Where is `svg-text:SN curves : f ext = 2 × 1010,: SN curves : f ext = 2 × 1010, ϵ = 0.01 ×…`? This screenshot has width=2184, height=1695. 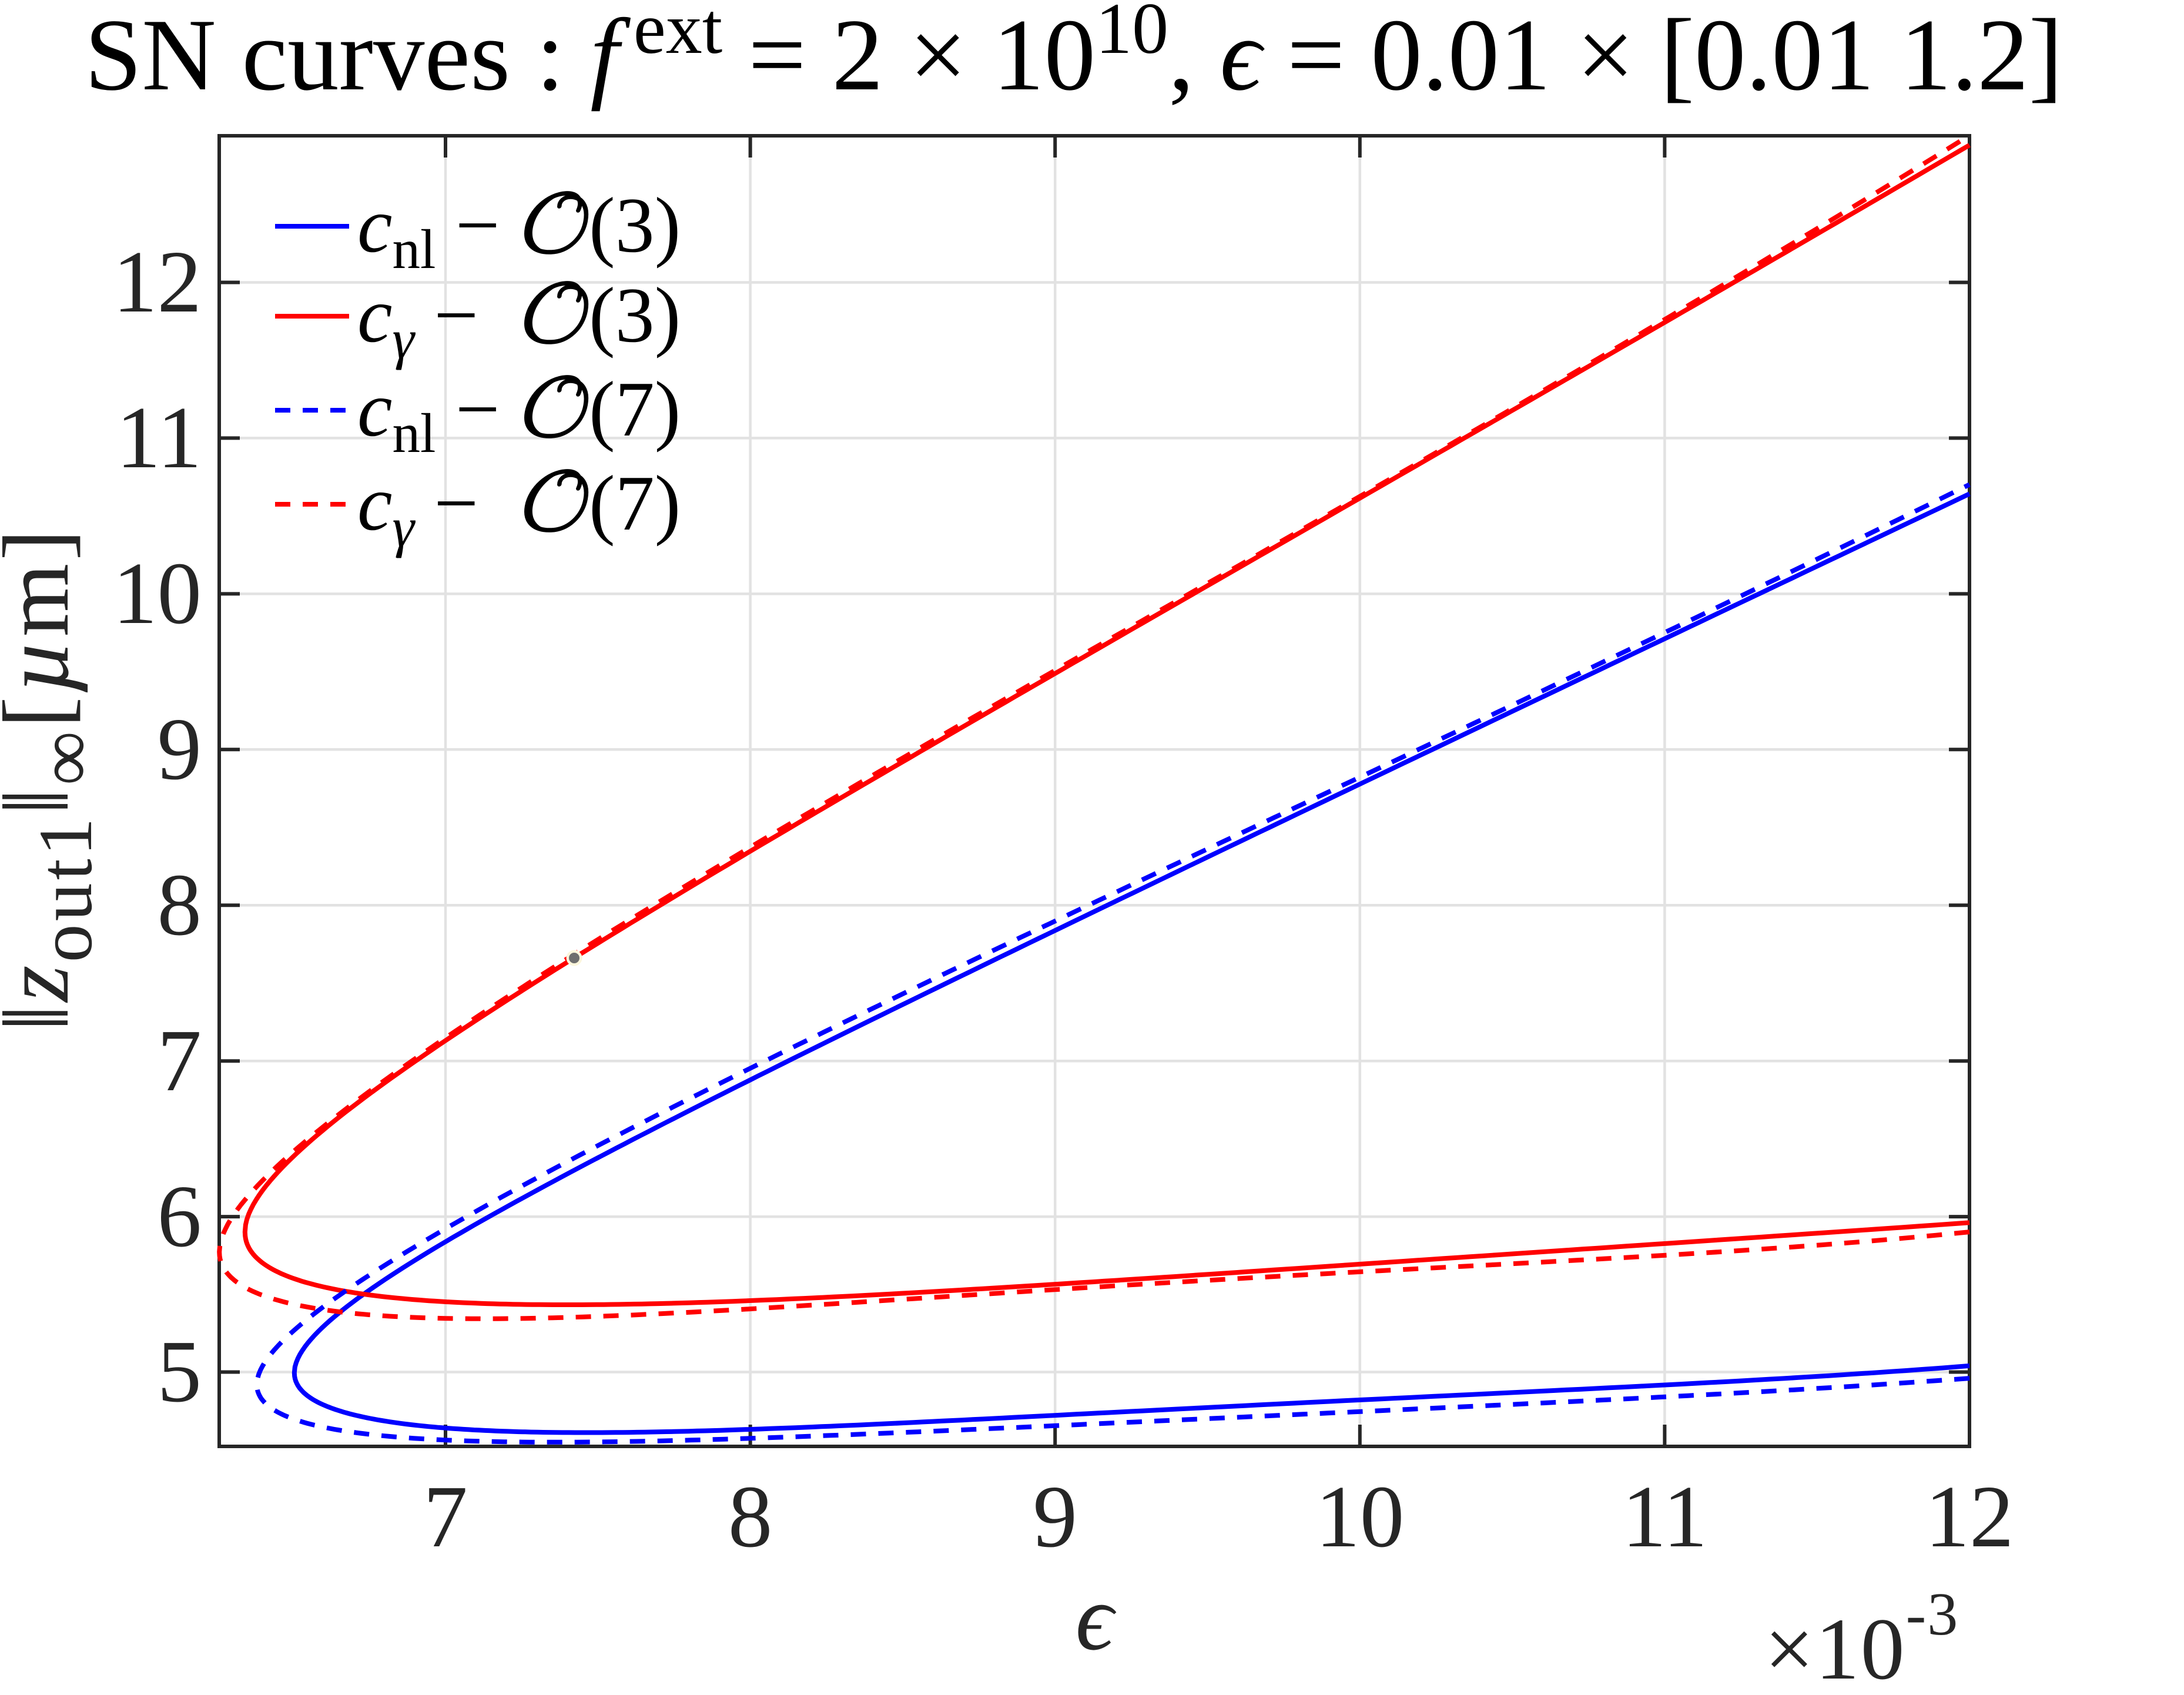 svg-text:SN curves : f ext = 2 × 1010,: SN curves : f ext = 2 × 1010, ϵ = 0.01 ×… is located at coordinates (1074, 56).